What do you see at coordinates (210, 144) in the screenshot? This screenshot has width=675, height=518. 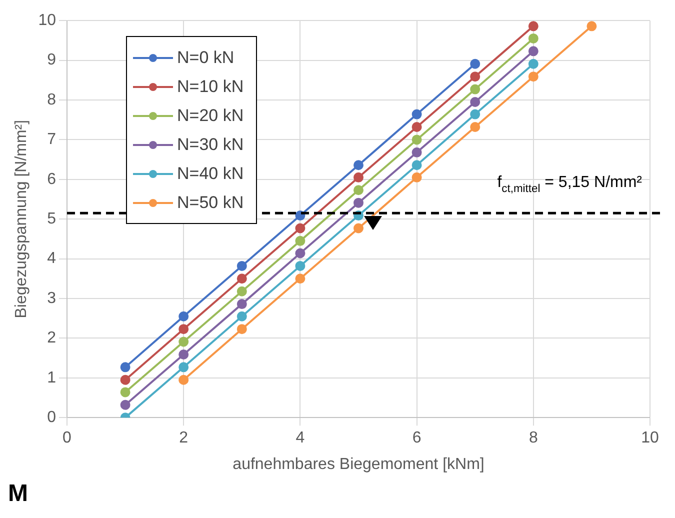 I see `legend-label: N=30 kN` at bounding box center [210, 144].